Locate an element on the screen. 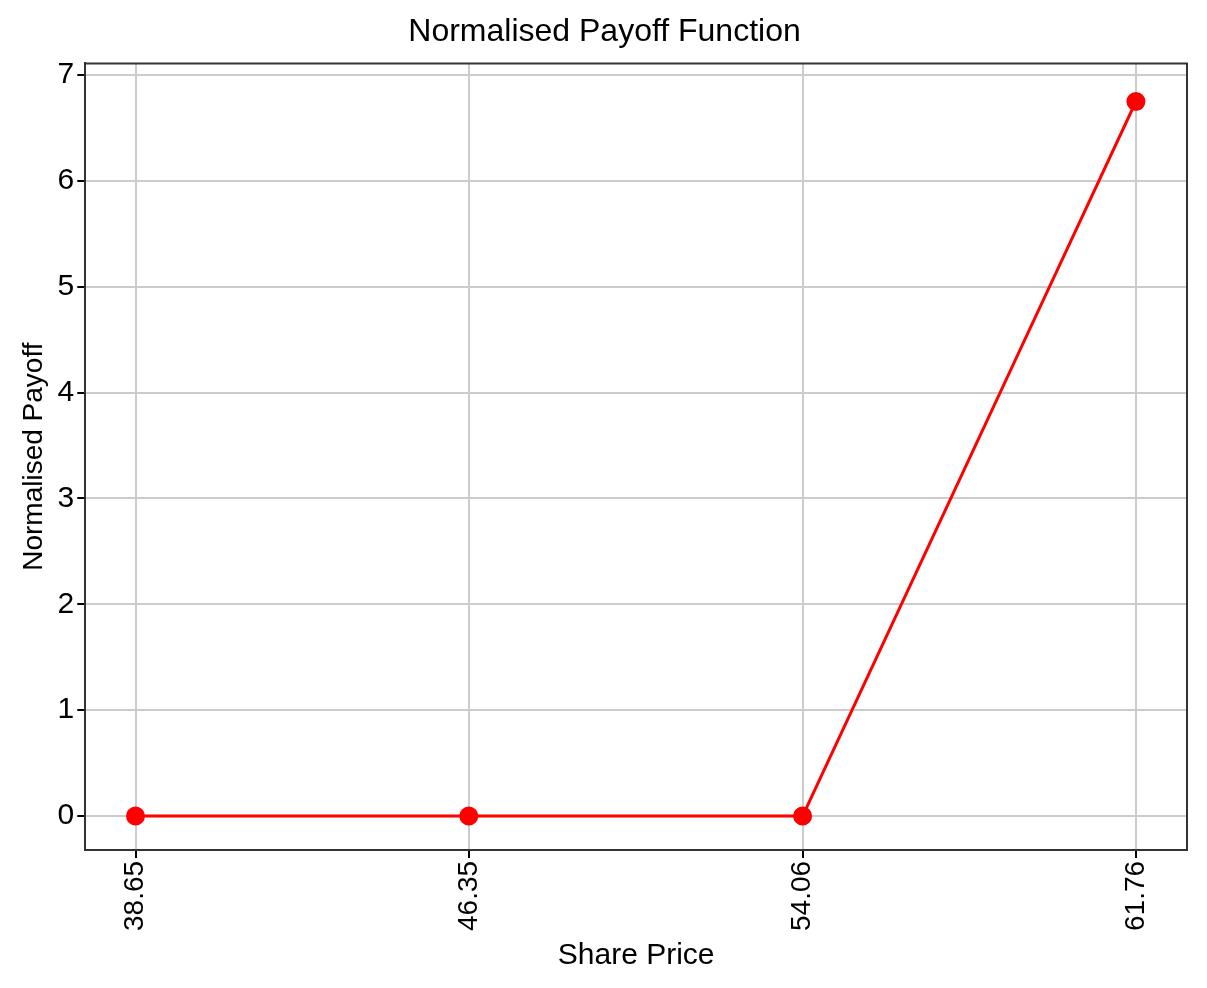 This screenshot has height=988, width=1207. y-tick-label: 7 is located at coordinates (66, 73).